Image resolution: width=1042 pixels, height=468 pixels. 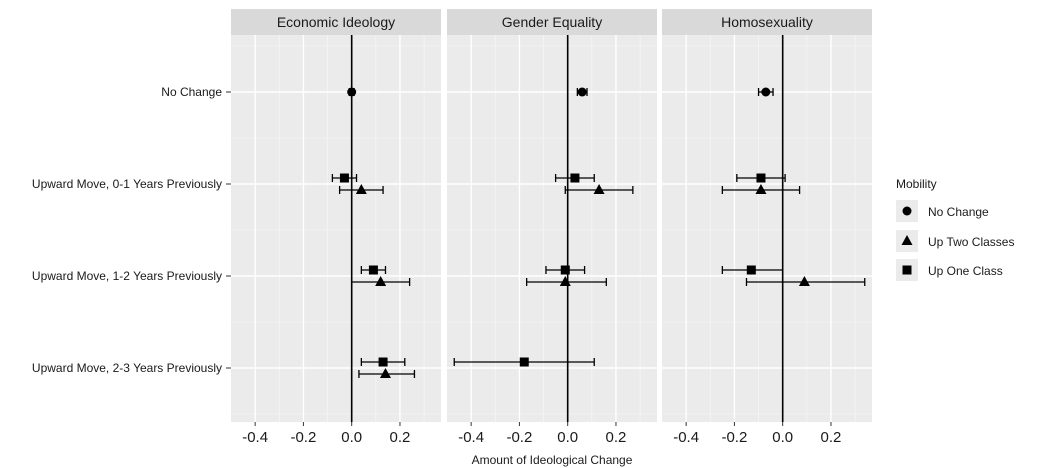 I want to click on category-label-upward-move-1-2-years-previously: Upward Move, 1-2 Years Previously, so click(x=127, y=276).